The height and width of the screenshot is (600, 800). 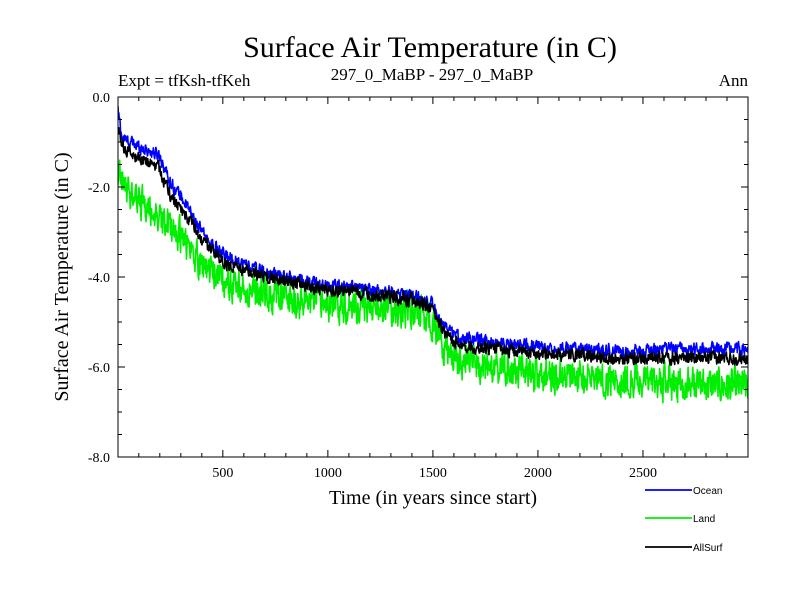 I want to click on y-tick-label: -6.0, so click(x=99, y=368).